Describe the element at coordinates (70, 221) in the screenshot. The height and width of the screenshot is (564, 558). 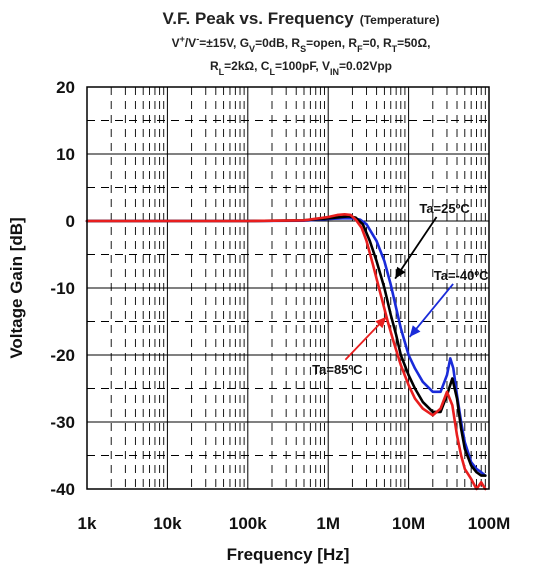
I see `y-tick-label: 0` at that location.